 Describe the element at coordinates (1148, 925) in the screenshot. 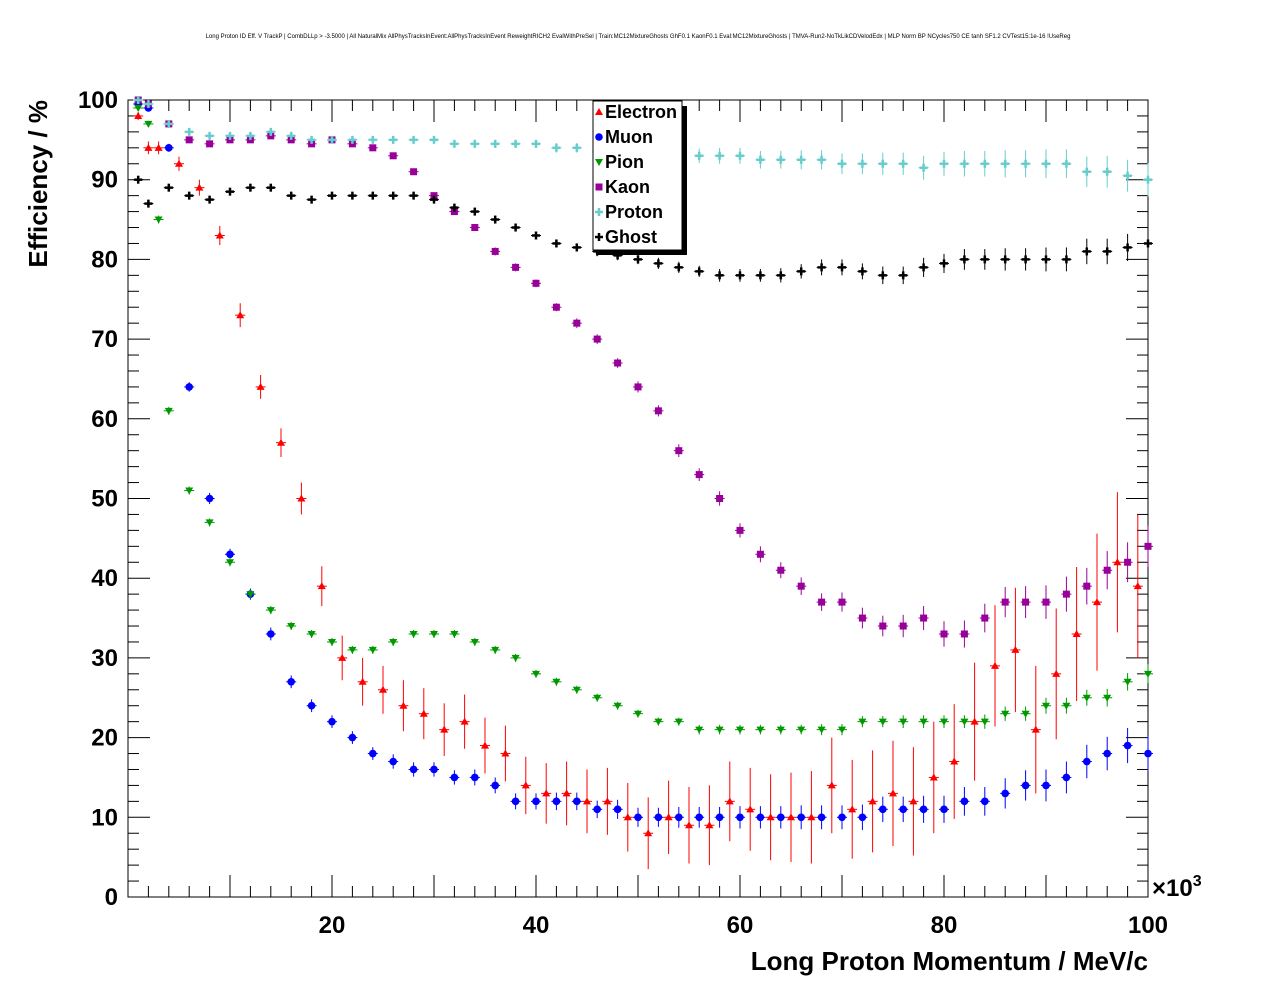

I see `x-tick-label: 100` at that location.